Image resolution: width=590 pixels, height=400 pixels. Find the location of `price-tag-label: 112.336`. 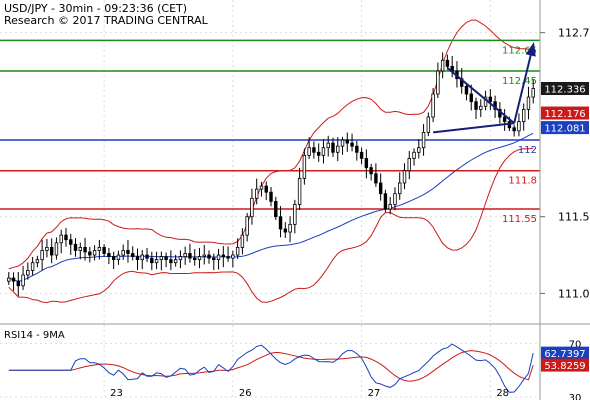

price-tag-label: 112.336 is located at coordinates (564, 89).